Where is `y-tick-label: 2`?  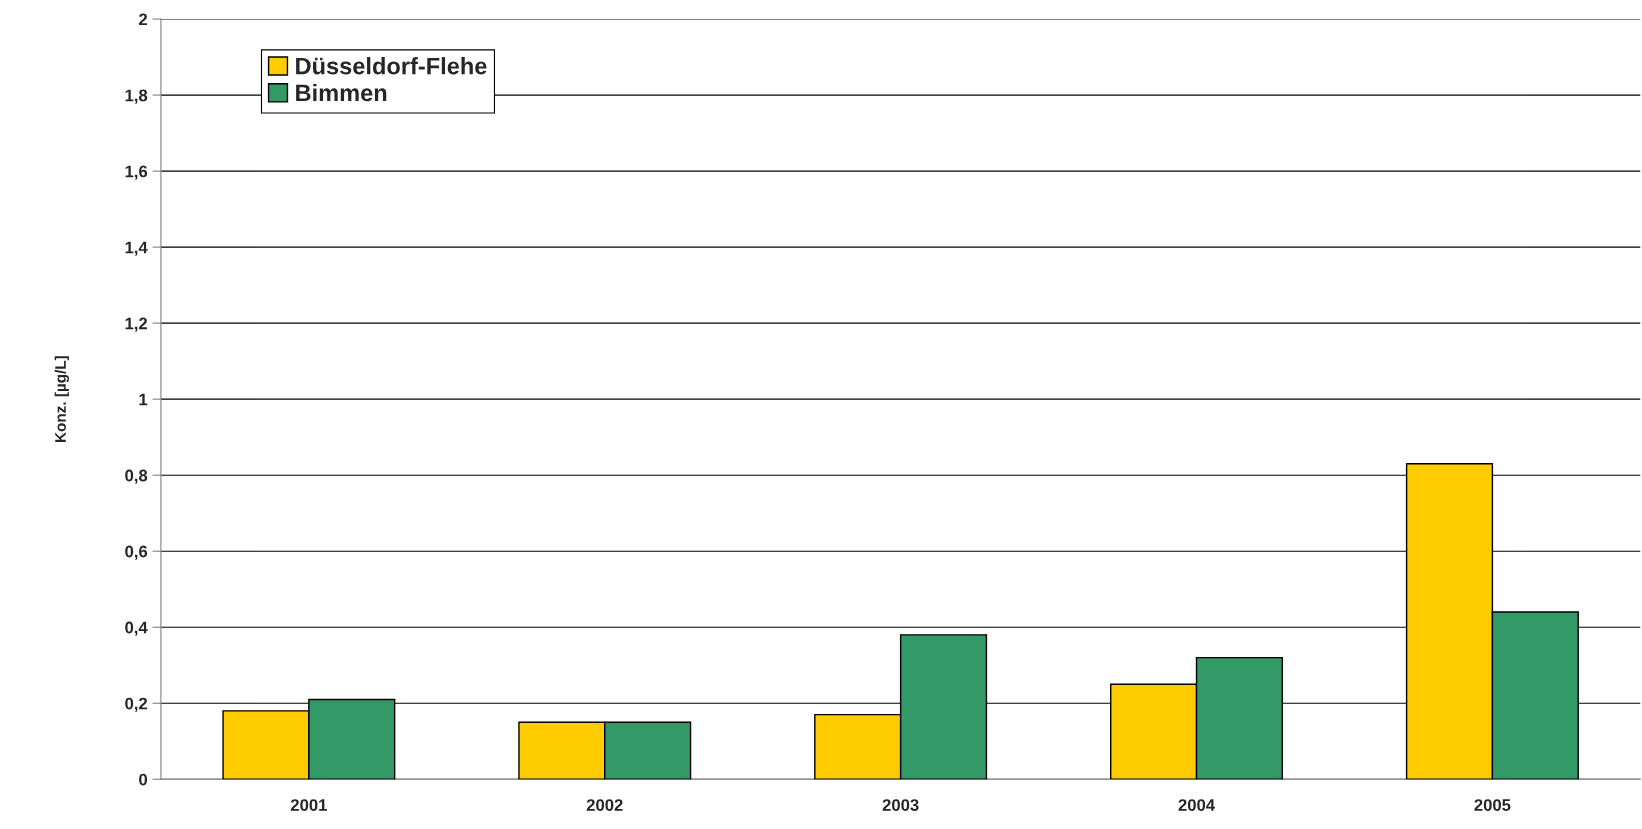
y-tick-label: 2 is located at coordinates (143, 19).